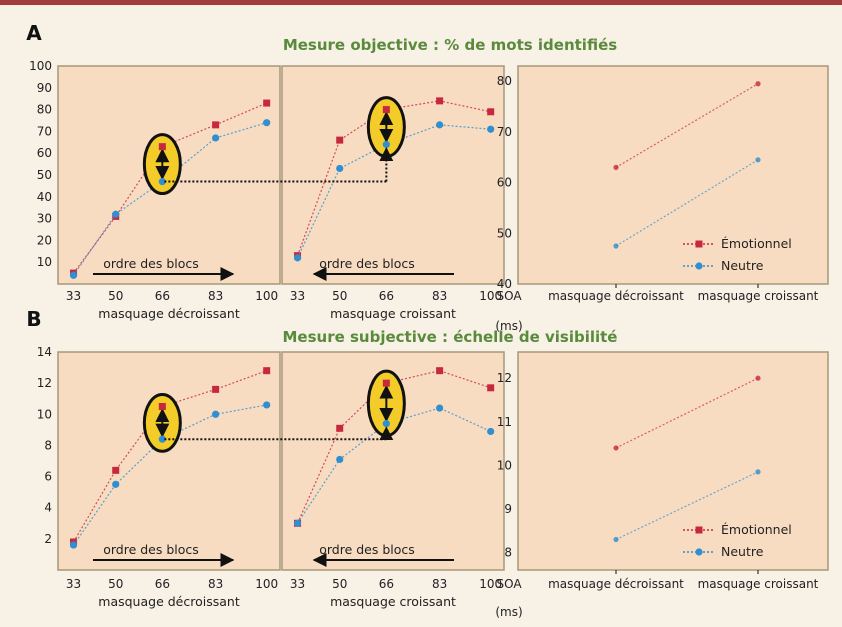 This screenshot has width=842, height=627. Describe the element at coordinates (616, 296) in the screenshot. I see `panel-a-summary-xtick-label: masquage décroissant` at that location.